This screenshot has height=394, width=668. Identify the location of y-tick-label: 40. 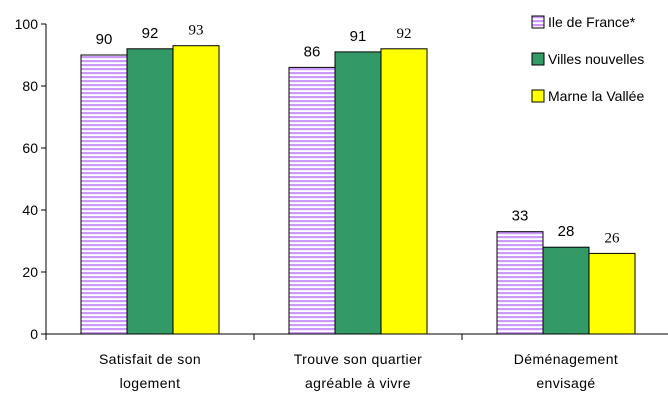
(30, 210).